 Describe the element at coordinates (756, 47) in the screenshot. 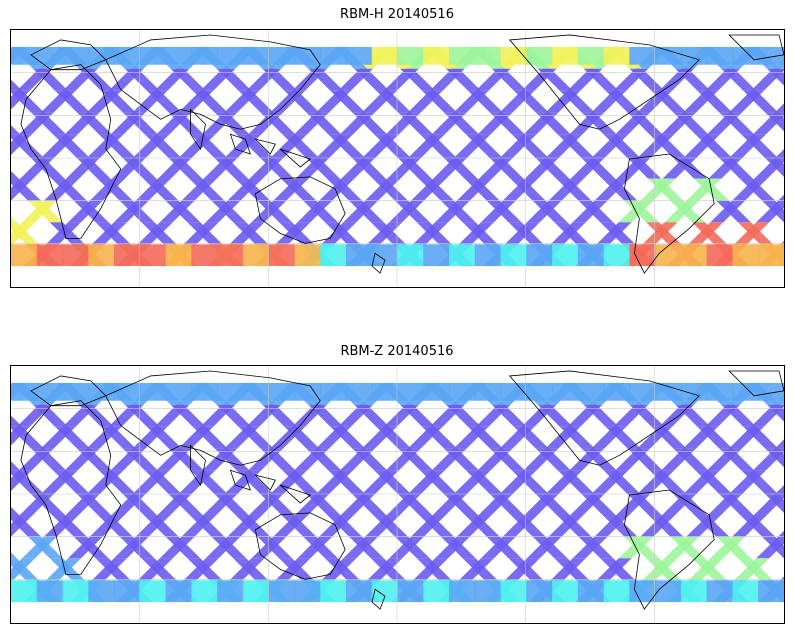

I see `greenland-coastline` at that location.